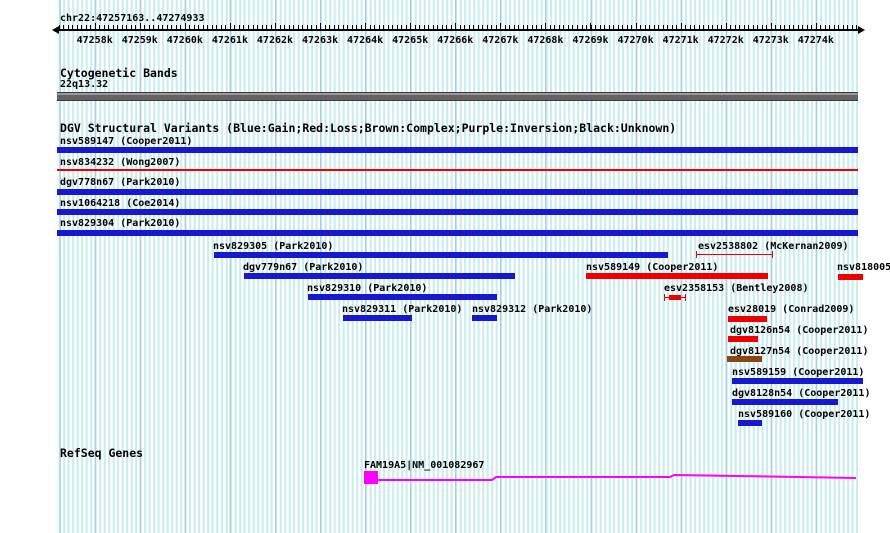 This screenshot has height=533, width=890. I want to click on variant-label-dgv779n67: dgv779n67 (Park2010), so click(303, 267).